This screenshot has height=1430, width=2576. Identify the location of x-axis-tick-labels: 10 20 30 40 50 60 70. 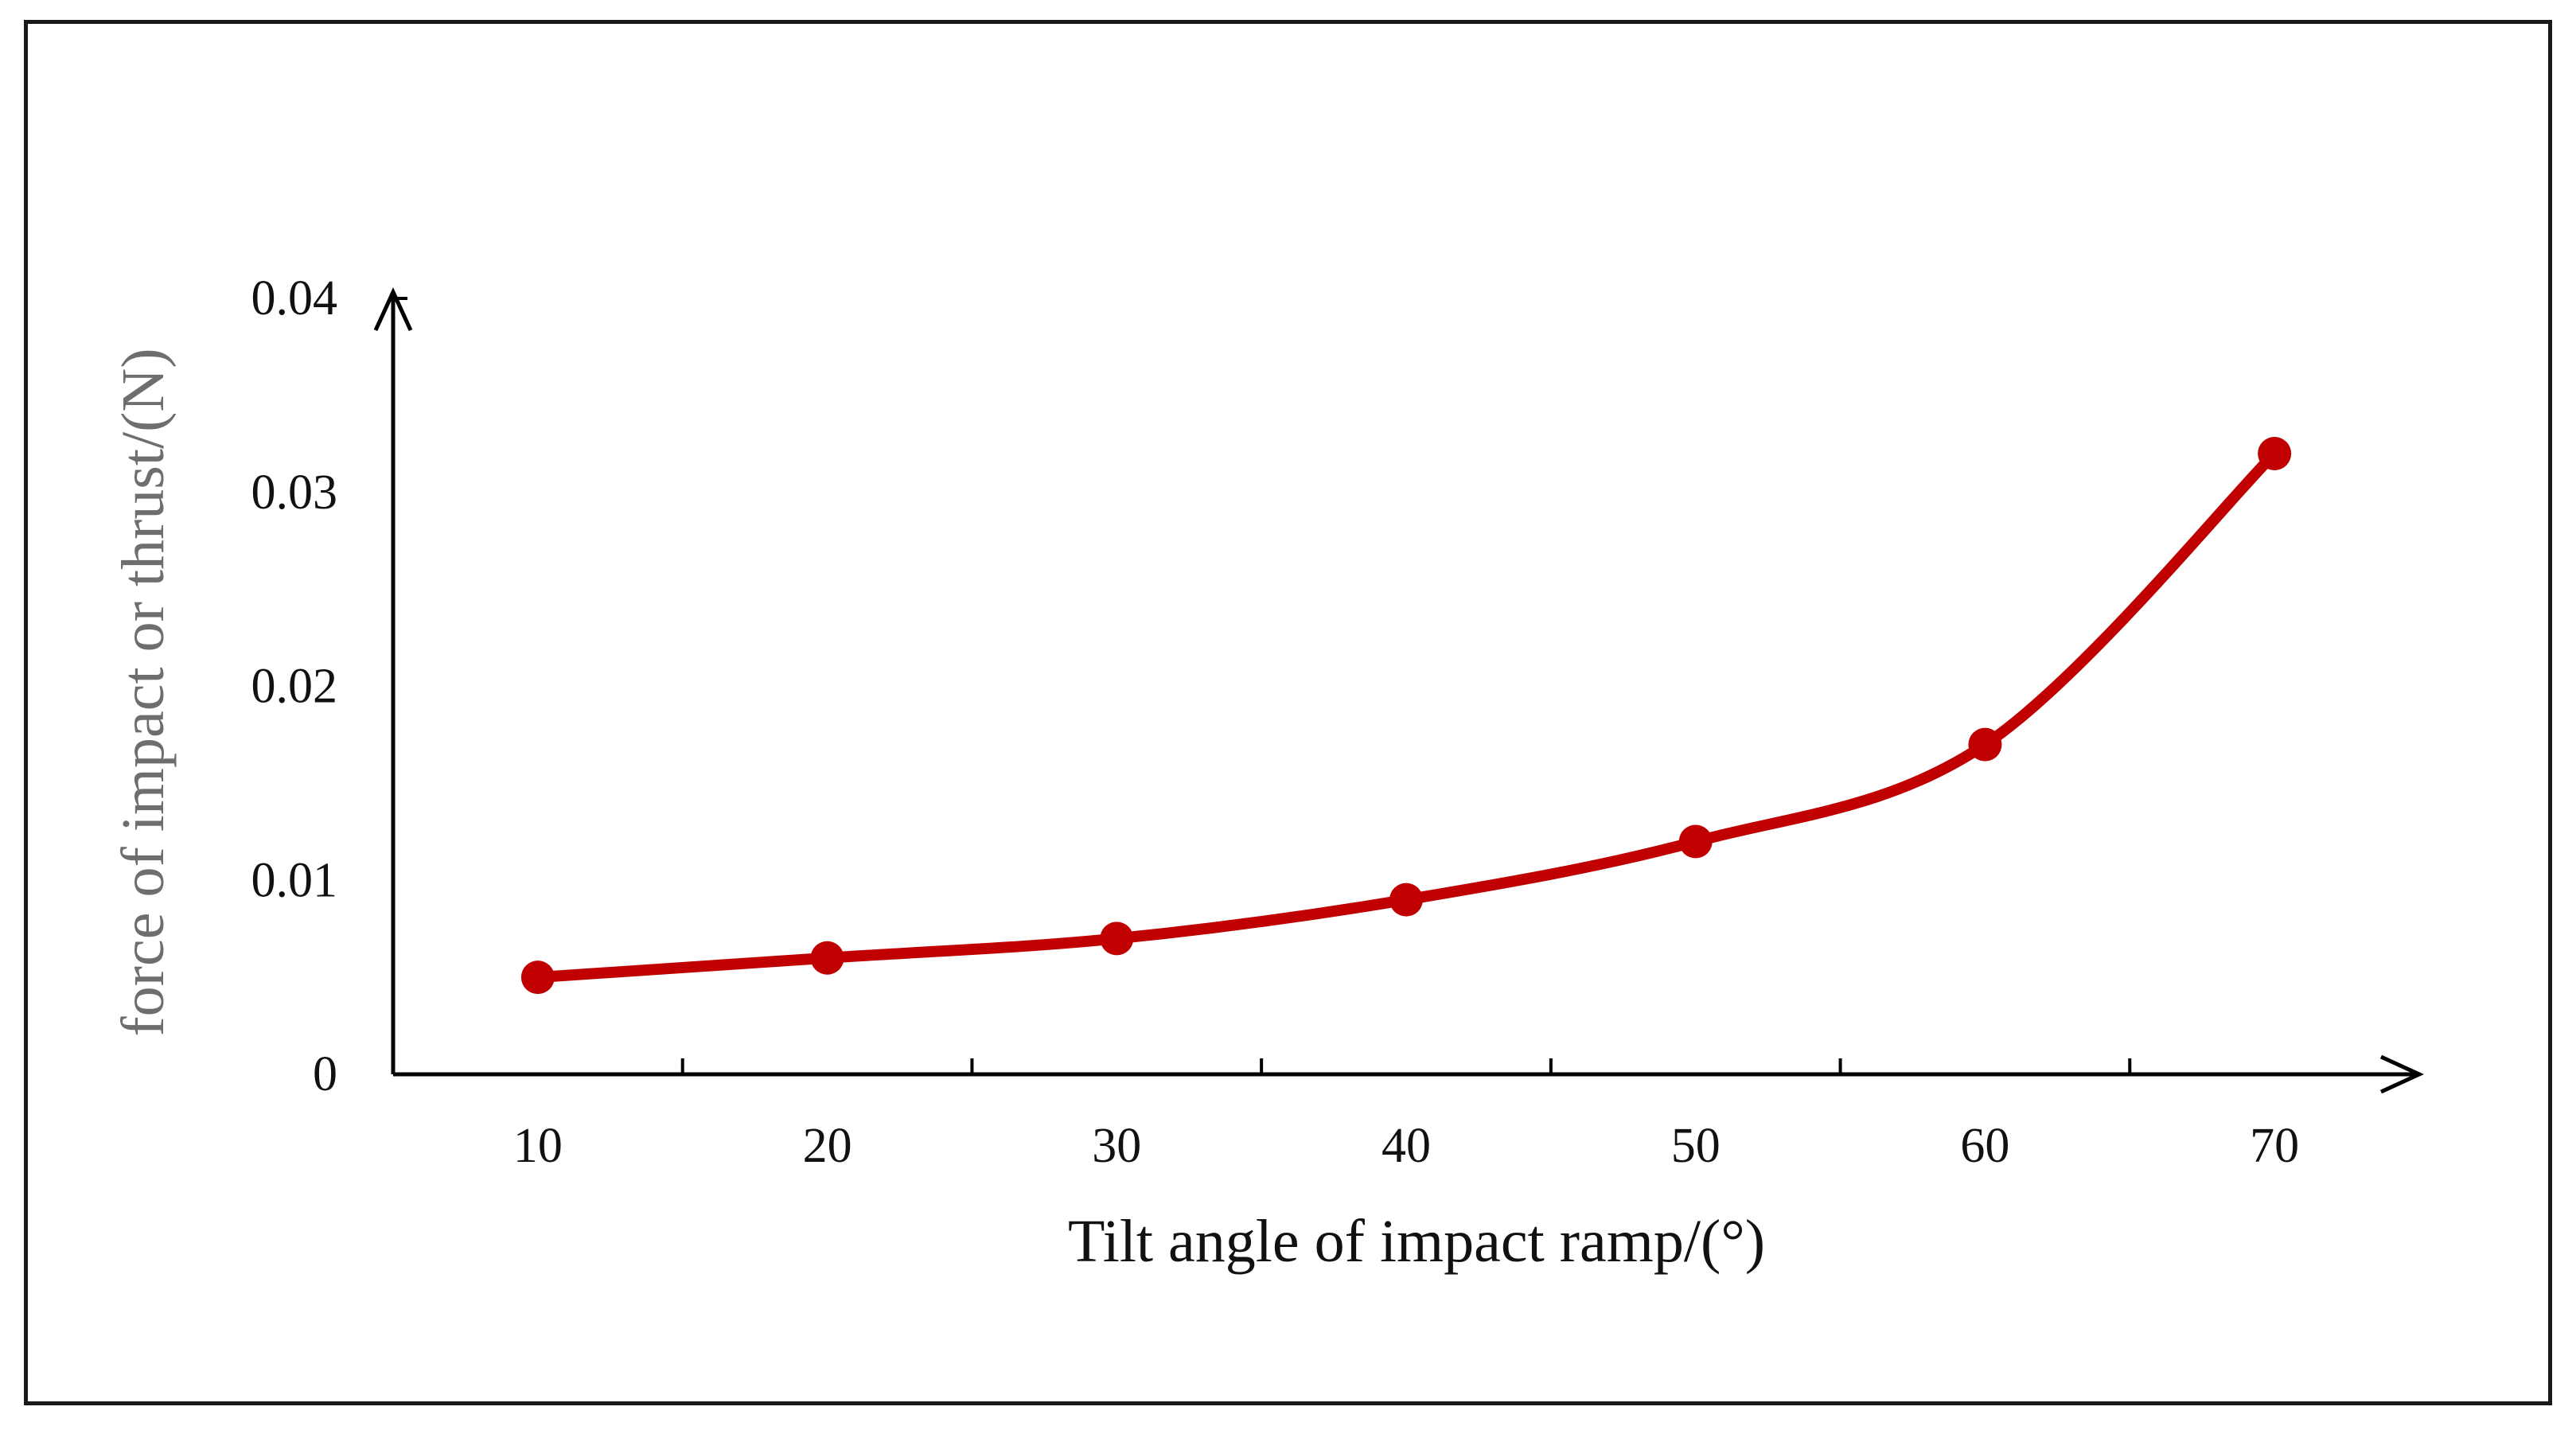
(1406, 1146).